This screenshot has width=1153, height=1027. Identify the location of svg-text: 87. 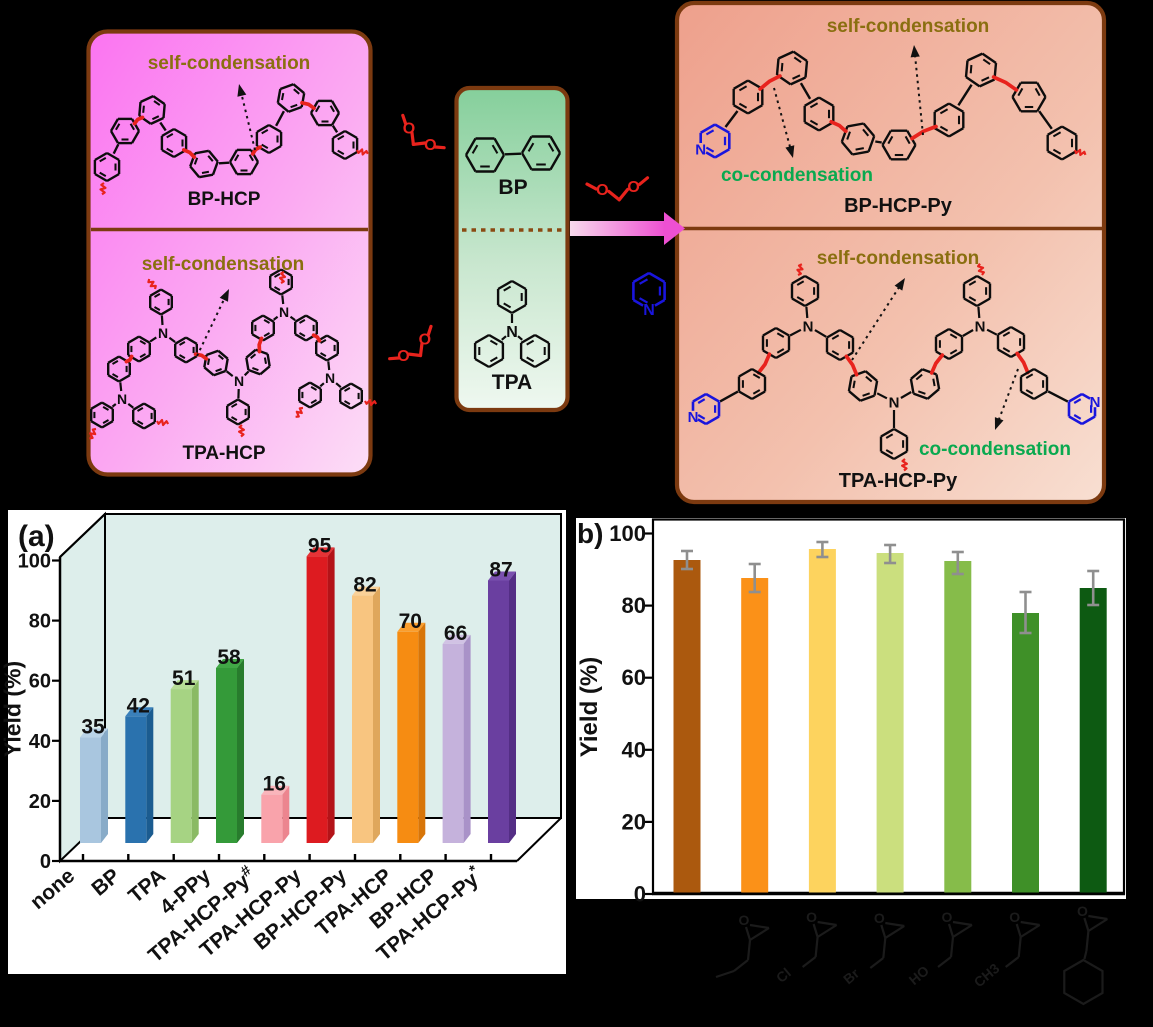
(500, 570).